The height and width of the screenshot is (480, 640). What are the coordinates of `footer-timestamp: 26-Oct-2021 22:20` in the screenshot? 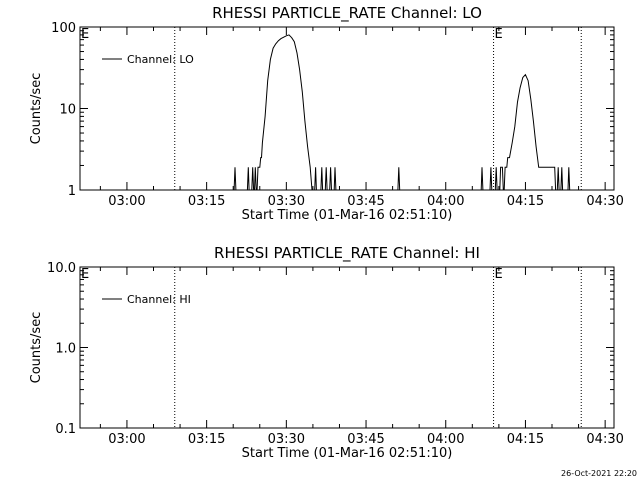 It's located at (599, 473).